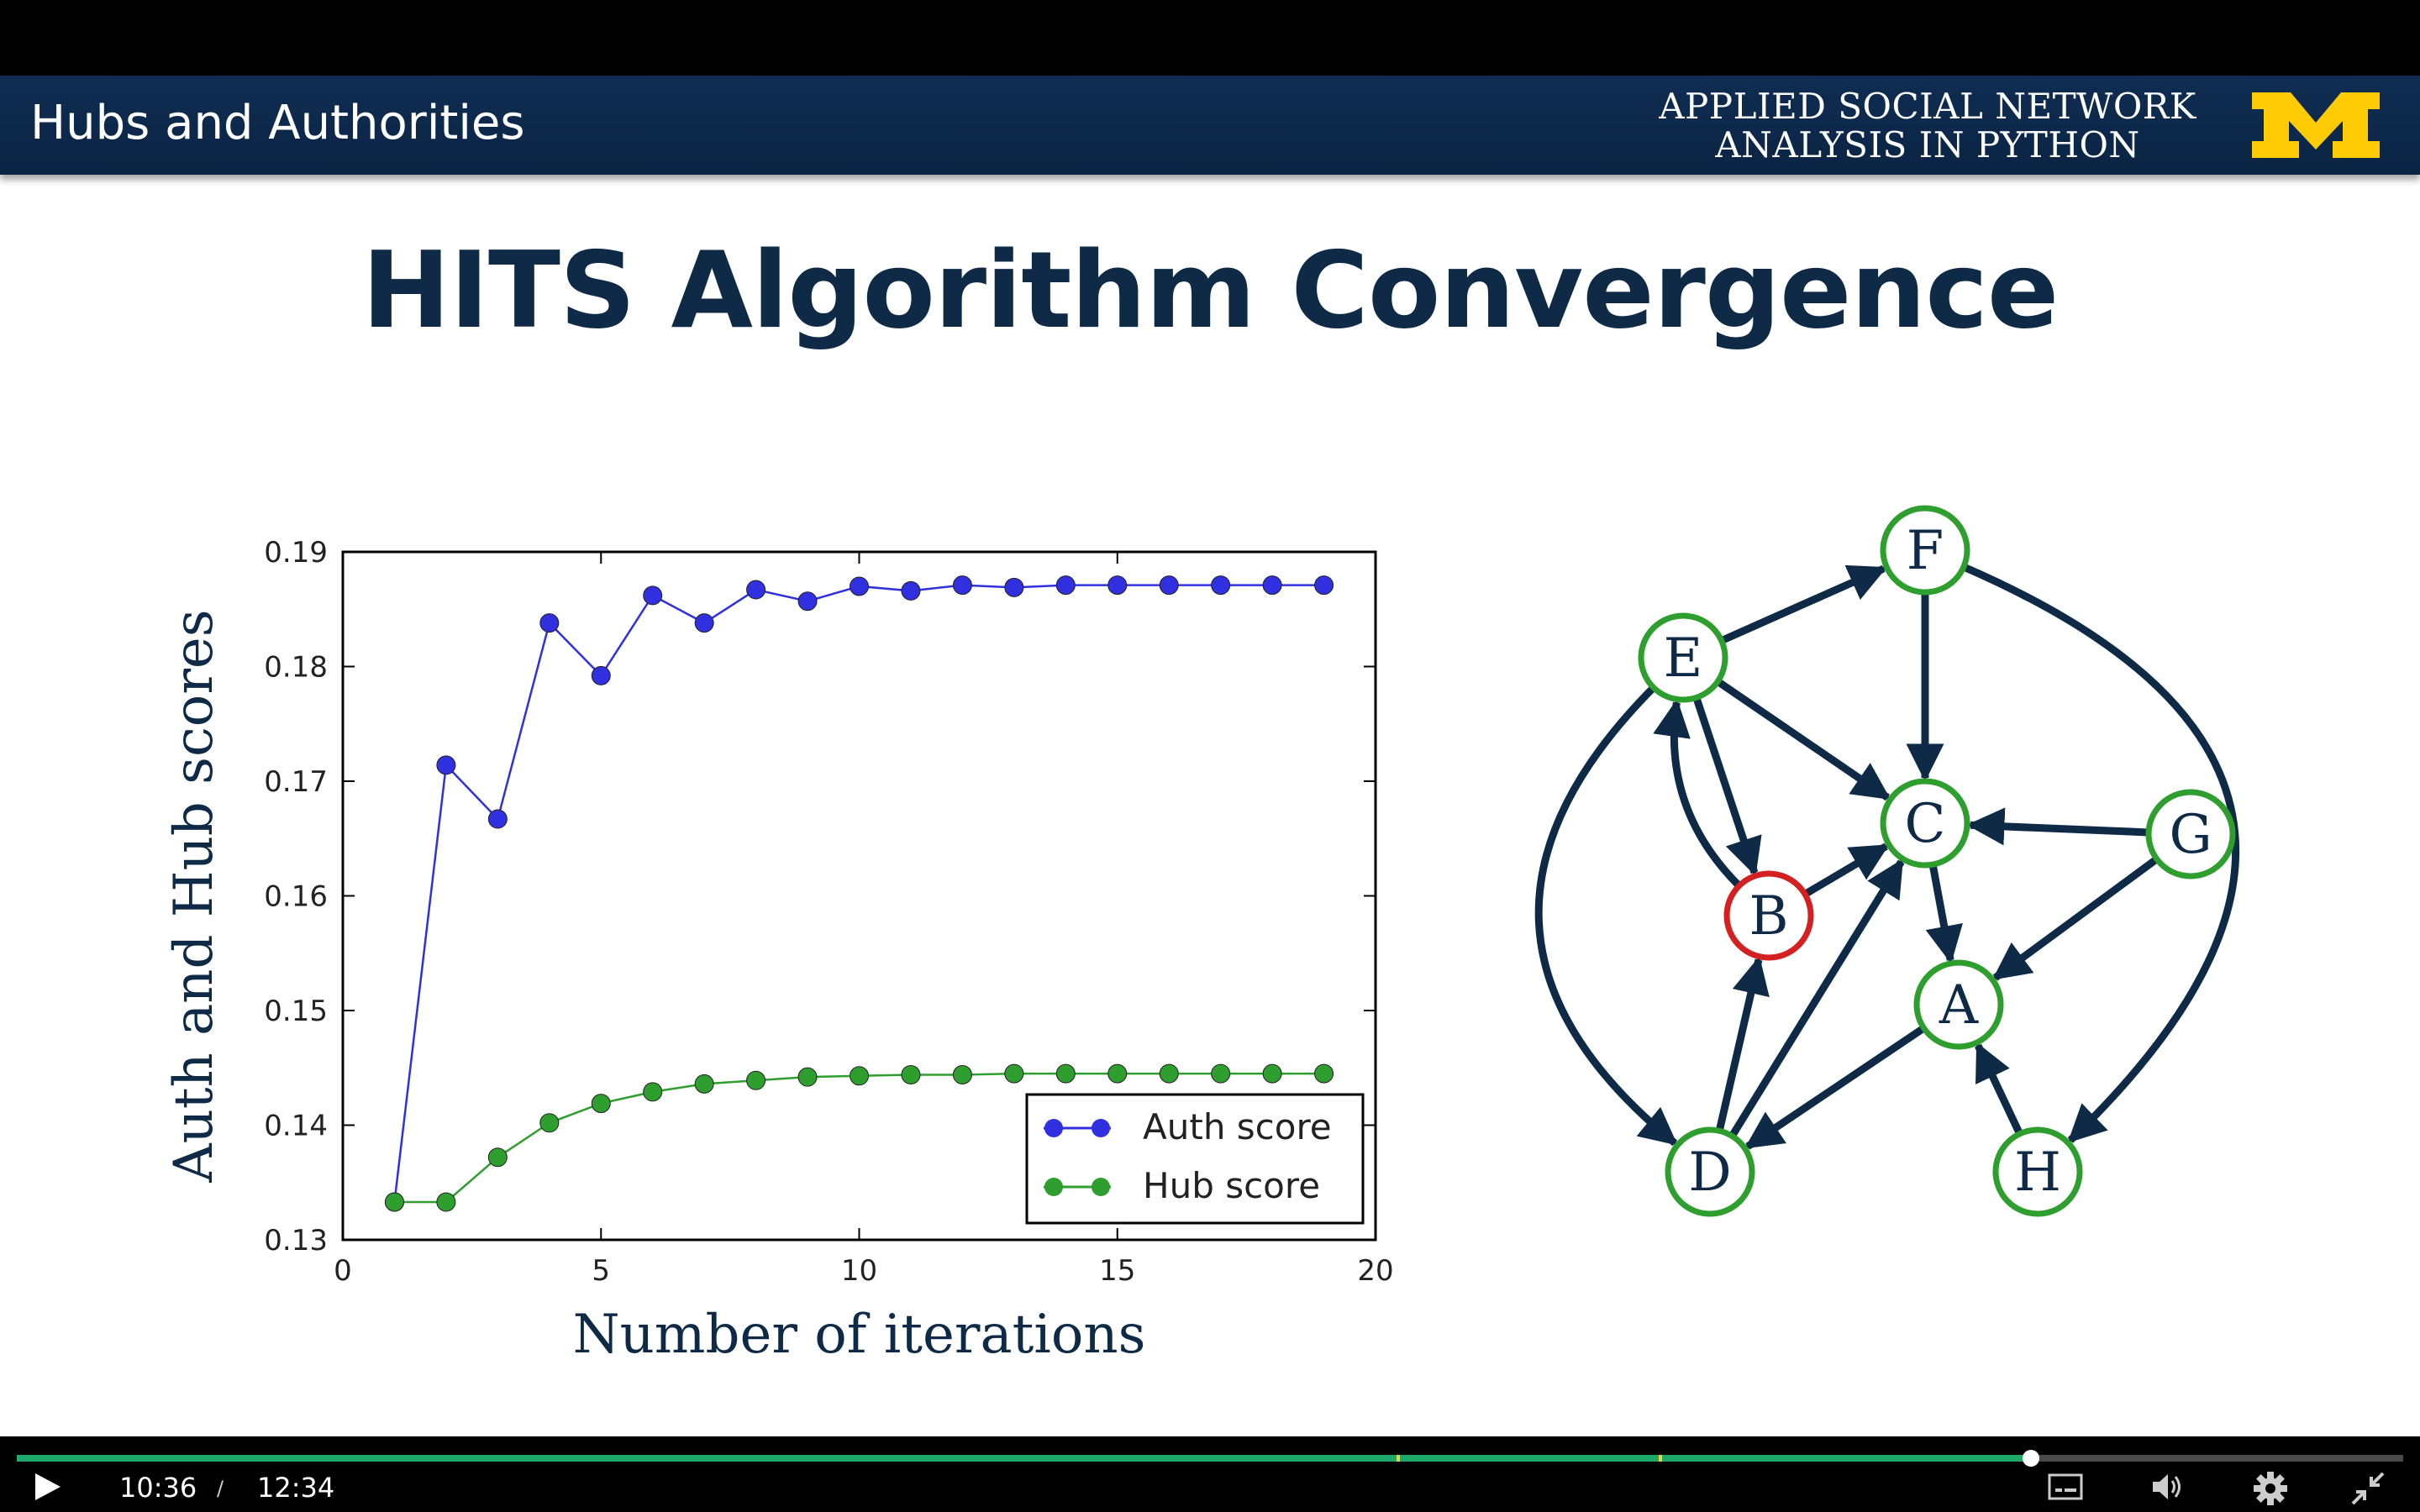 The height and width of the screenshot is (1512, 2420). I want to click on y-tick-label: 0.18, so click(296, 668).